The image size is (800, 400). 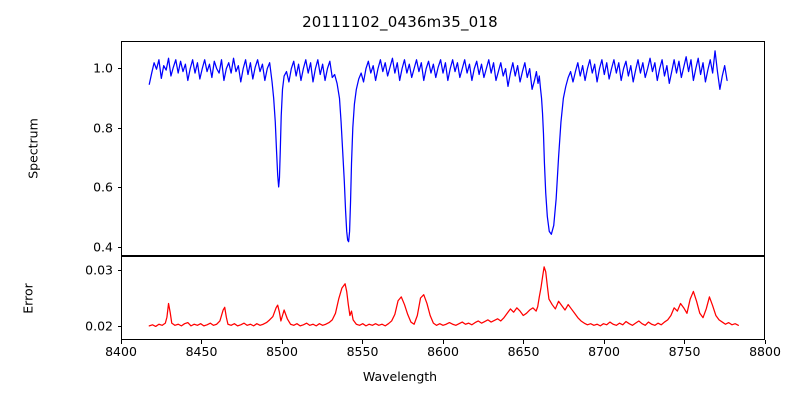 What do you see at coordinates (604, 351) in the screenshot?
I see `xtick-label: 8700` at bounding box center [604, 351].